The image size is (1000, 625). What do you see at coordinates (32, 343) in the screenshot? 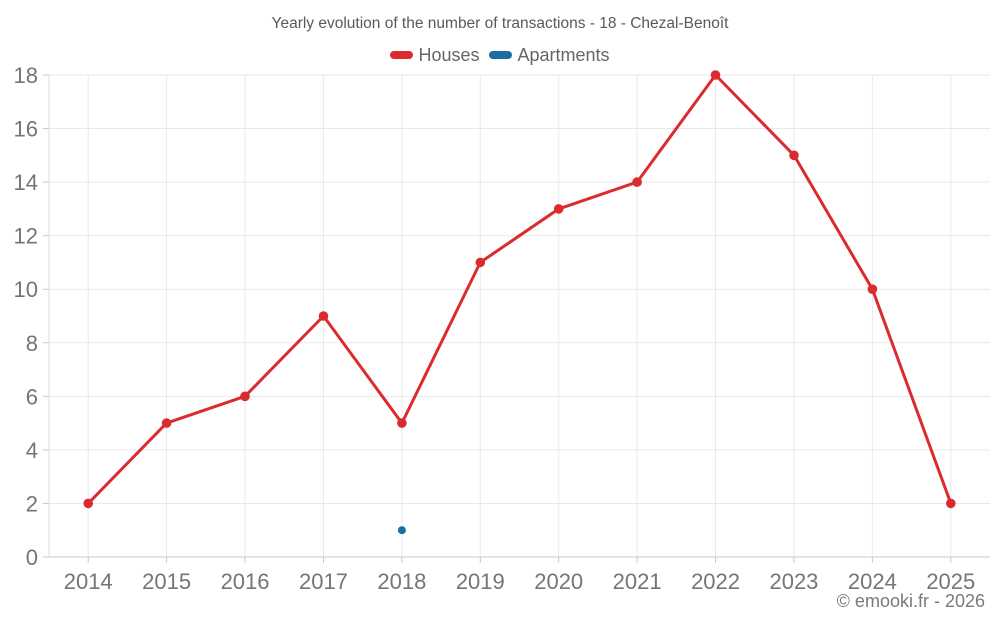
I see `y-tick-label: 8` at bounding box center [32, 343].